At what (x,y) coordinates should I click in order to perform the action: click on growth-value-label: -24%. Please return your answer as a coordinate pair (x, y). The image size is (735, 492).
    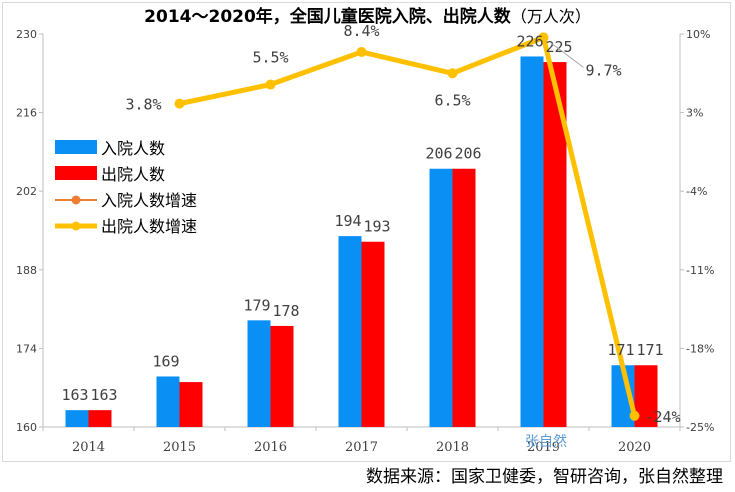
    Looking at the image, I should click on (662, 417).